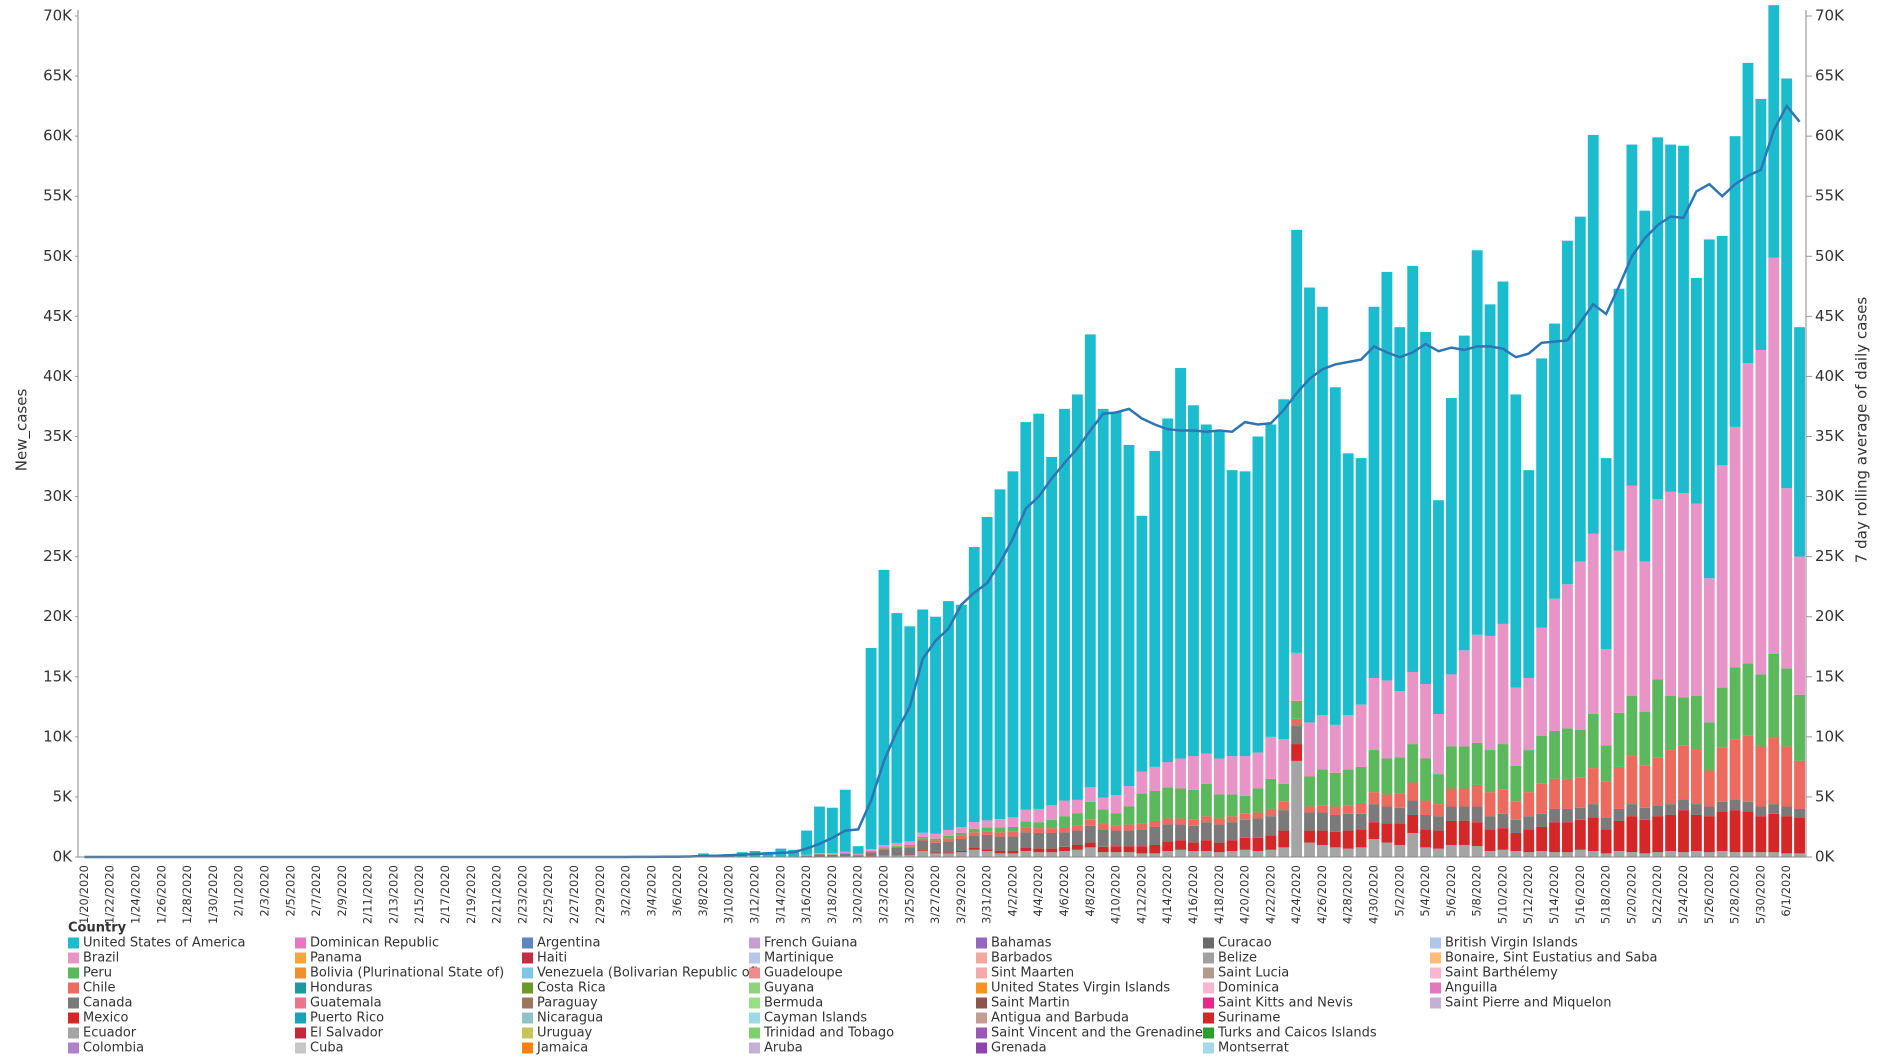  I want to click on y-tick-label: 0K, so click(63, 857).